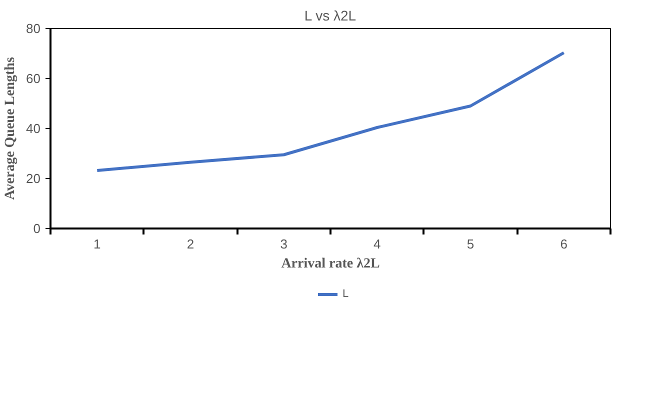 Image resolution: width=671 pixels, height=406 pixels. I want to click on y-tick-label: 0, so click(37, 228).